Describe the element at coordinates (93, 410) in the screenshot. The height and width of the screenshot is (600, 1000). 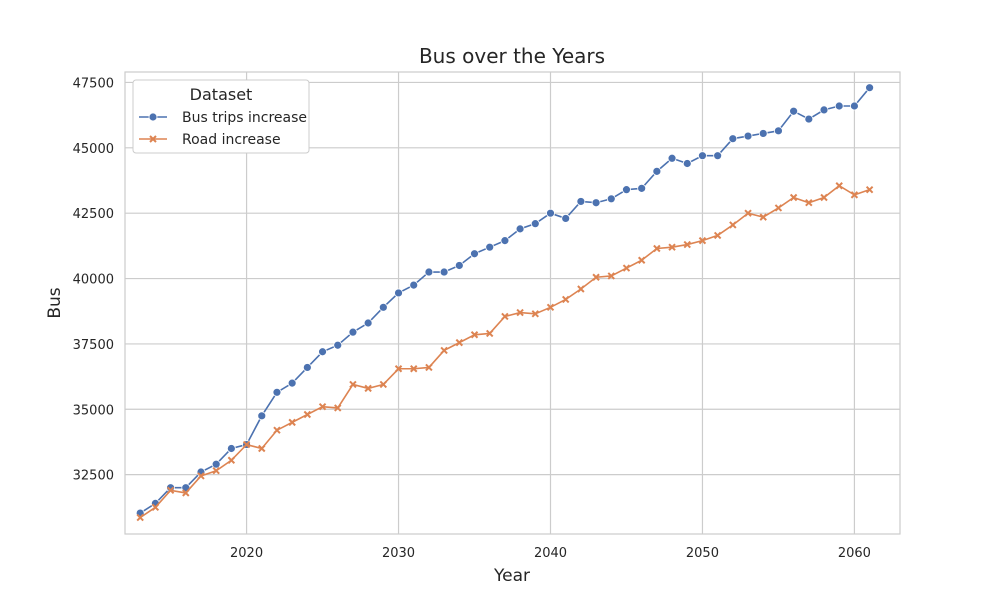
I see `y-tick-label: 35000` at that location.